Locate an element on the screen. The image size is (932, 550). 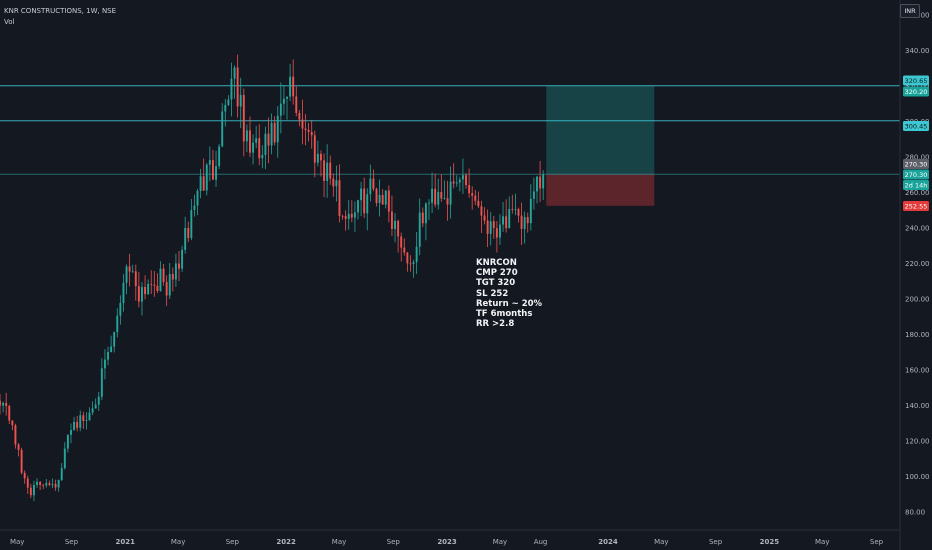
y-tick-label: 200.00 is located at coordinates (917, 300).